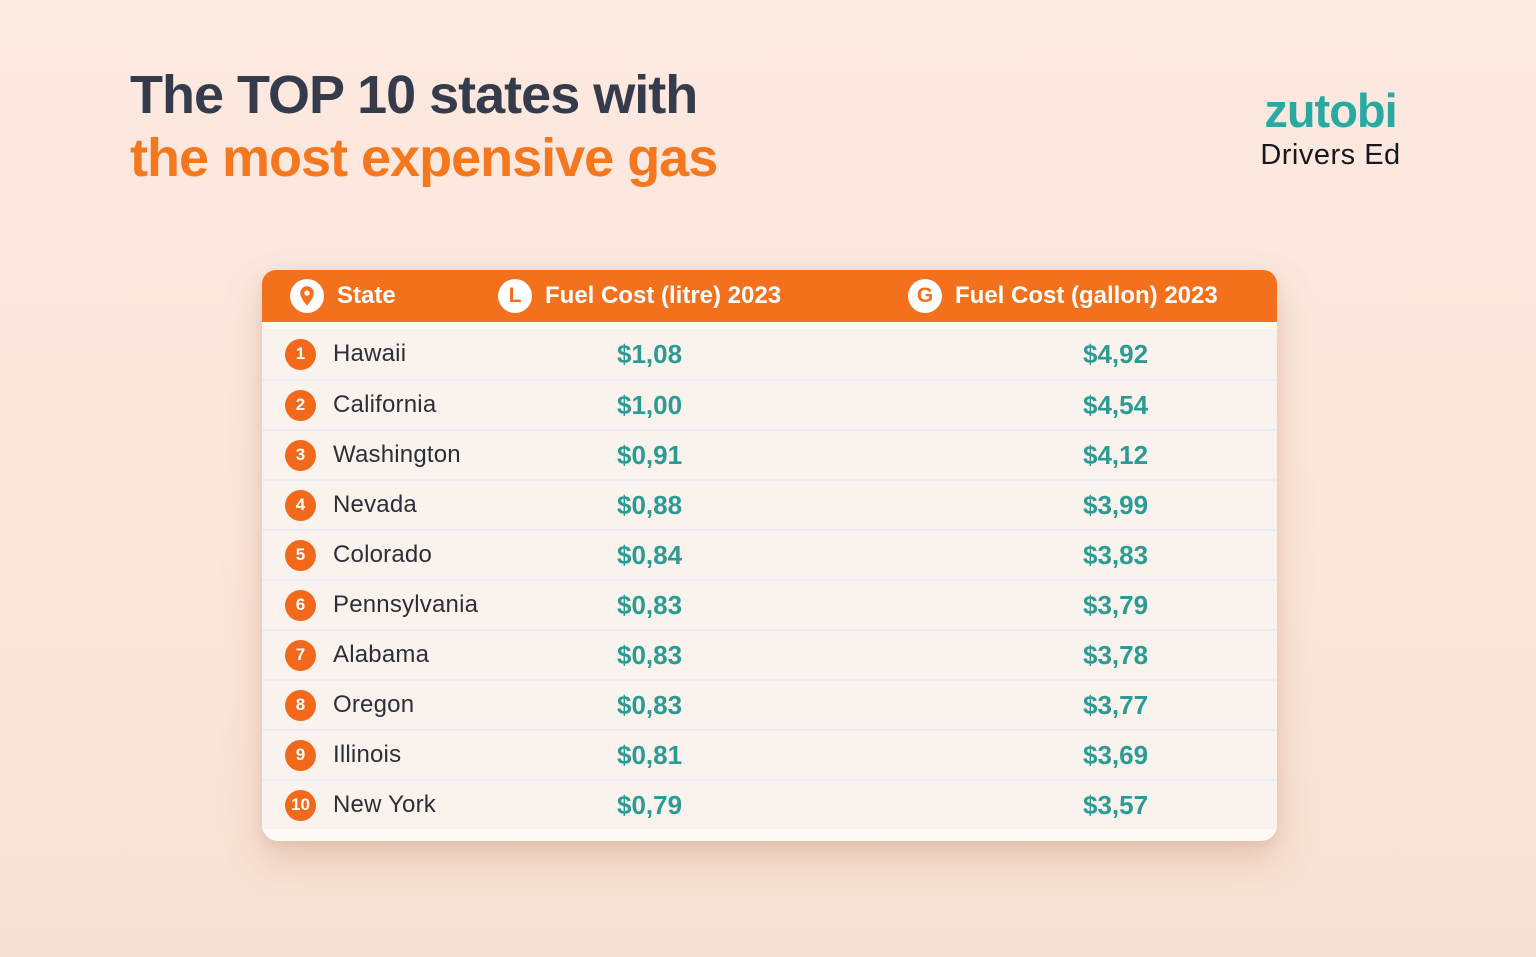 This screenshot has width=1536, height=957. I want to click on state-name: Illinois, so click(367, 754).